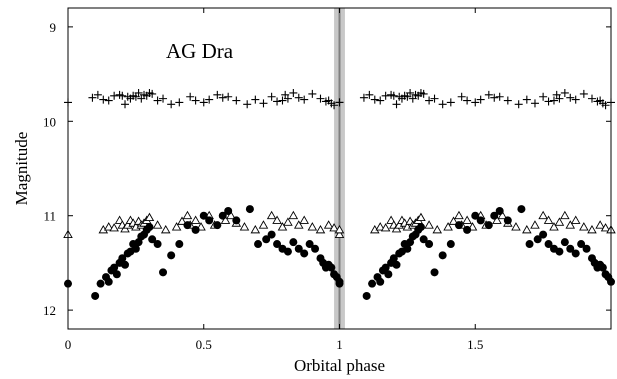 The image size is (617, 379). Describe the element at coordinates (339, 365) in the screenshot. I see `x-axis-label: Orbital phase` at that location.